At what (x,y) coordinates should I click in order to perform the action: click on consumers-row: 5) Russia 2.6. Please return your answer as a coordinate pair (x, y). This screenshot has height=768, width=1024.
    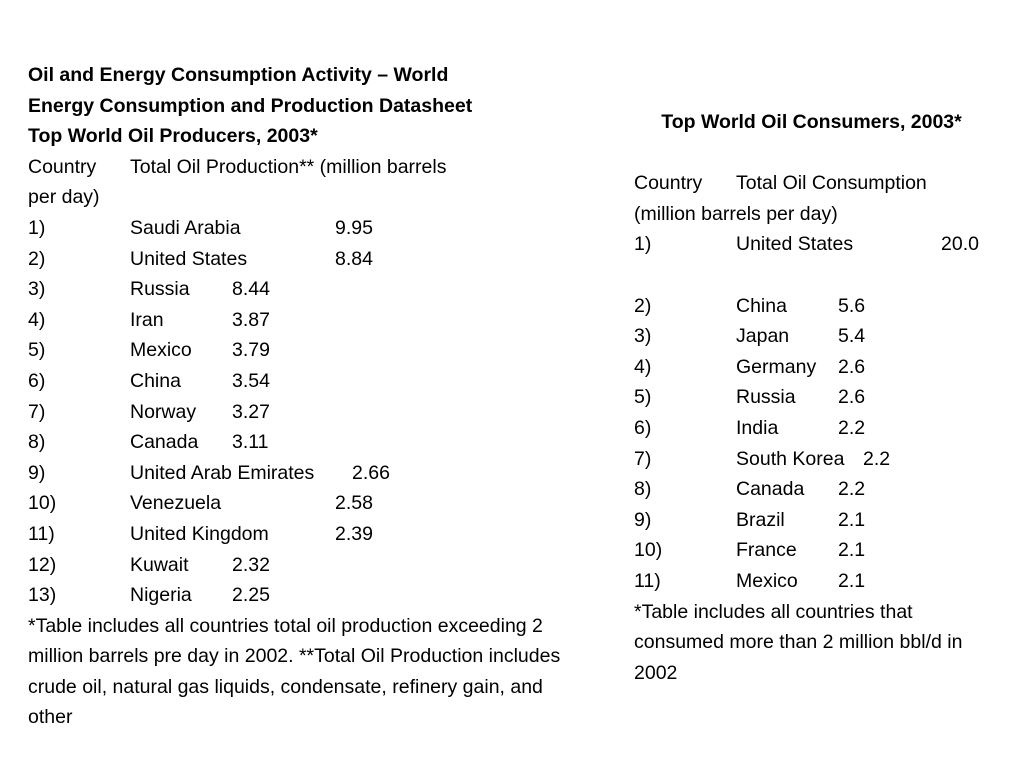
    Looking at the image, I should click on (824, 397).